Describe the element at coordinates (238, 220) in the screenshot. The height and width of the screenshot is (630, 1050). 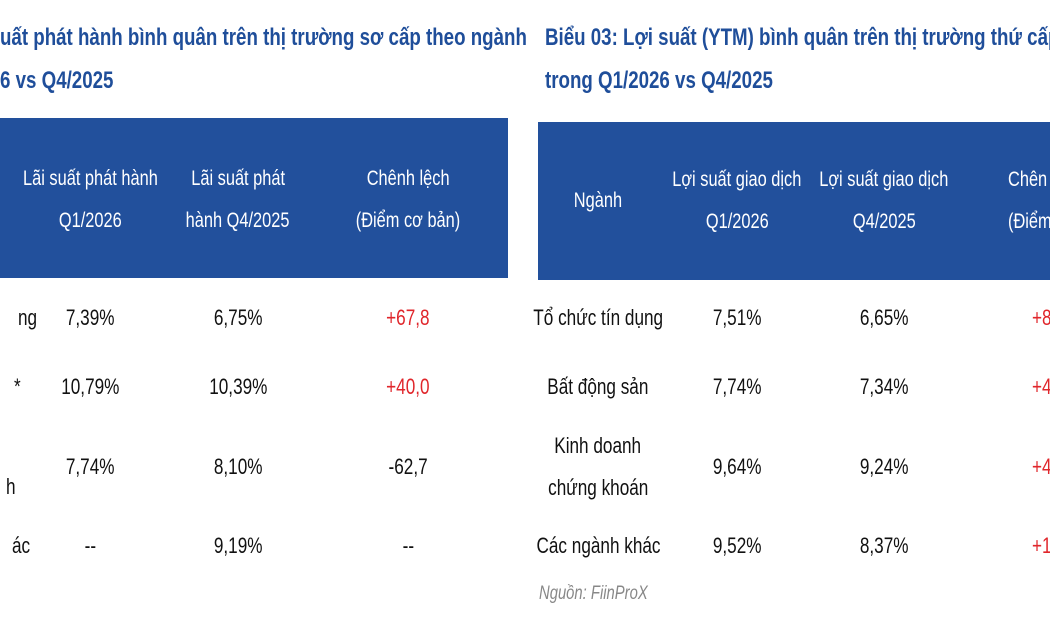
I see `left-header-text: hành Q4/2025` at that location.